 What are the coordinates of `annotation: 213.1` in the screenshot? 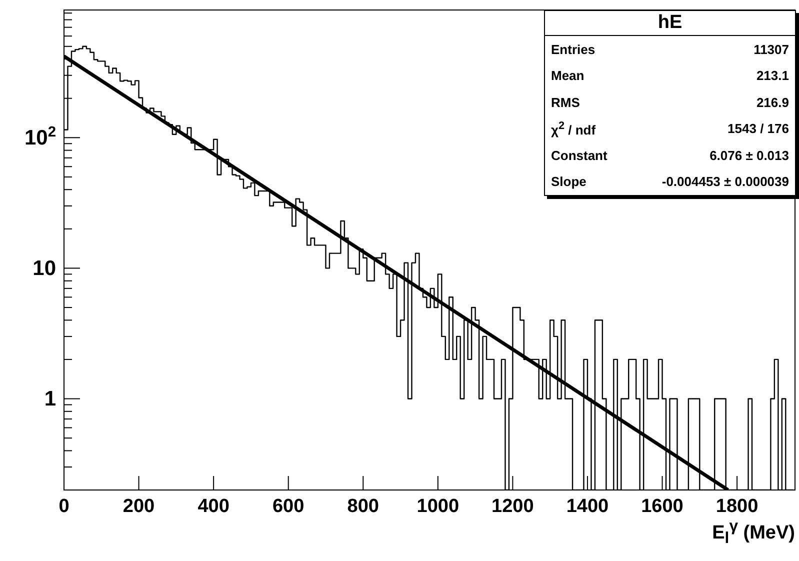 It's located at (772, 76).